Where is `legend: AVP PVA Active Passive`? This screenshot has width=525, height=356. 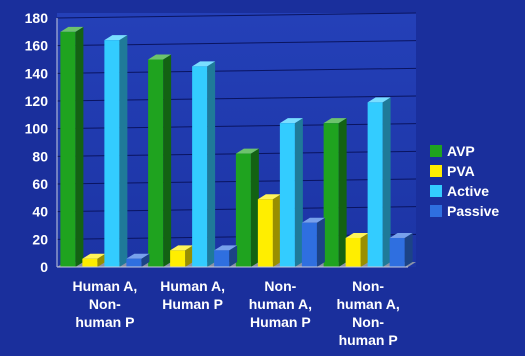
legend: AVP PVA Active Passive is located at coordinates (464, 181).